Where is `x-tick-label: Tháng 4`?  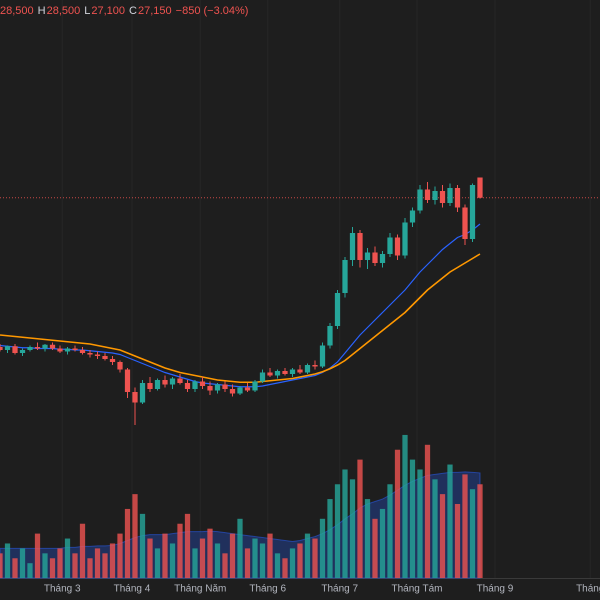 x-tick-label: Tháng 4 is located at coordinates (132, 589).